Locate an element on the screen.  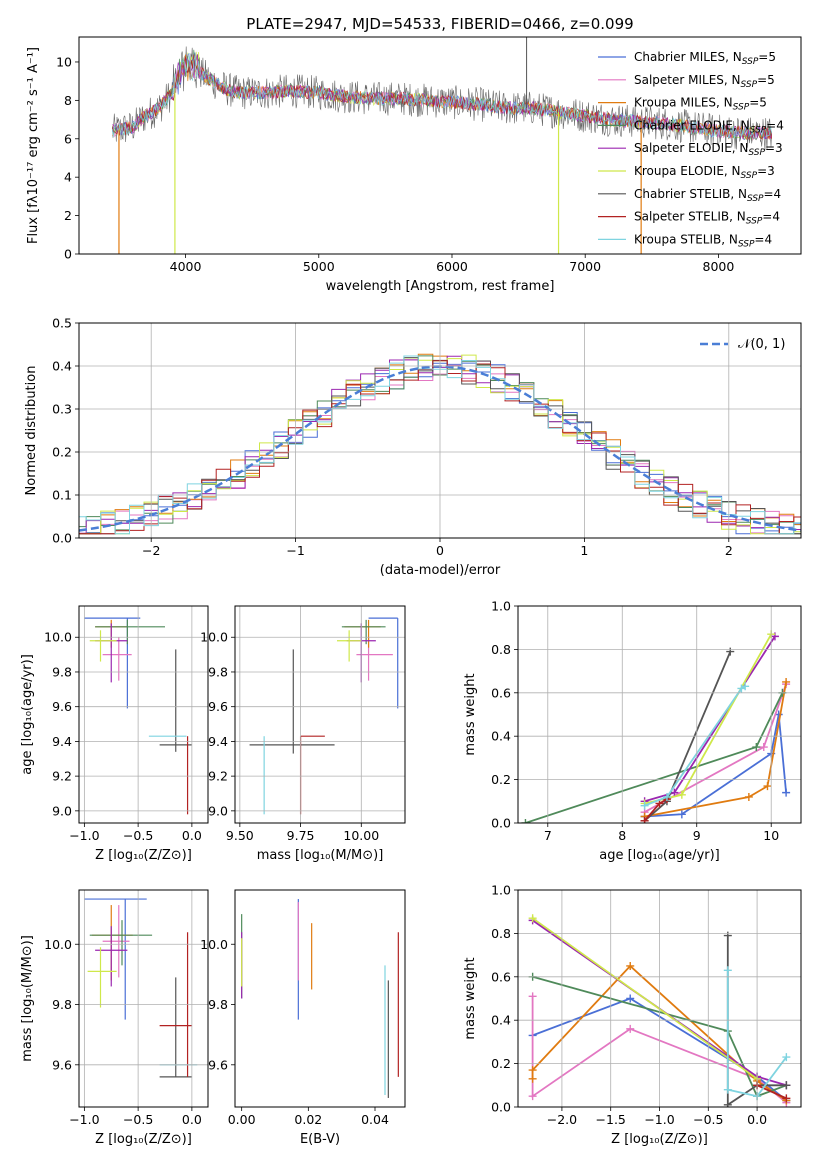
x-tick-label: 6000 is located at coordinates (452, 266).